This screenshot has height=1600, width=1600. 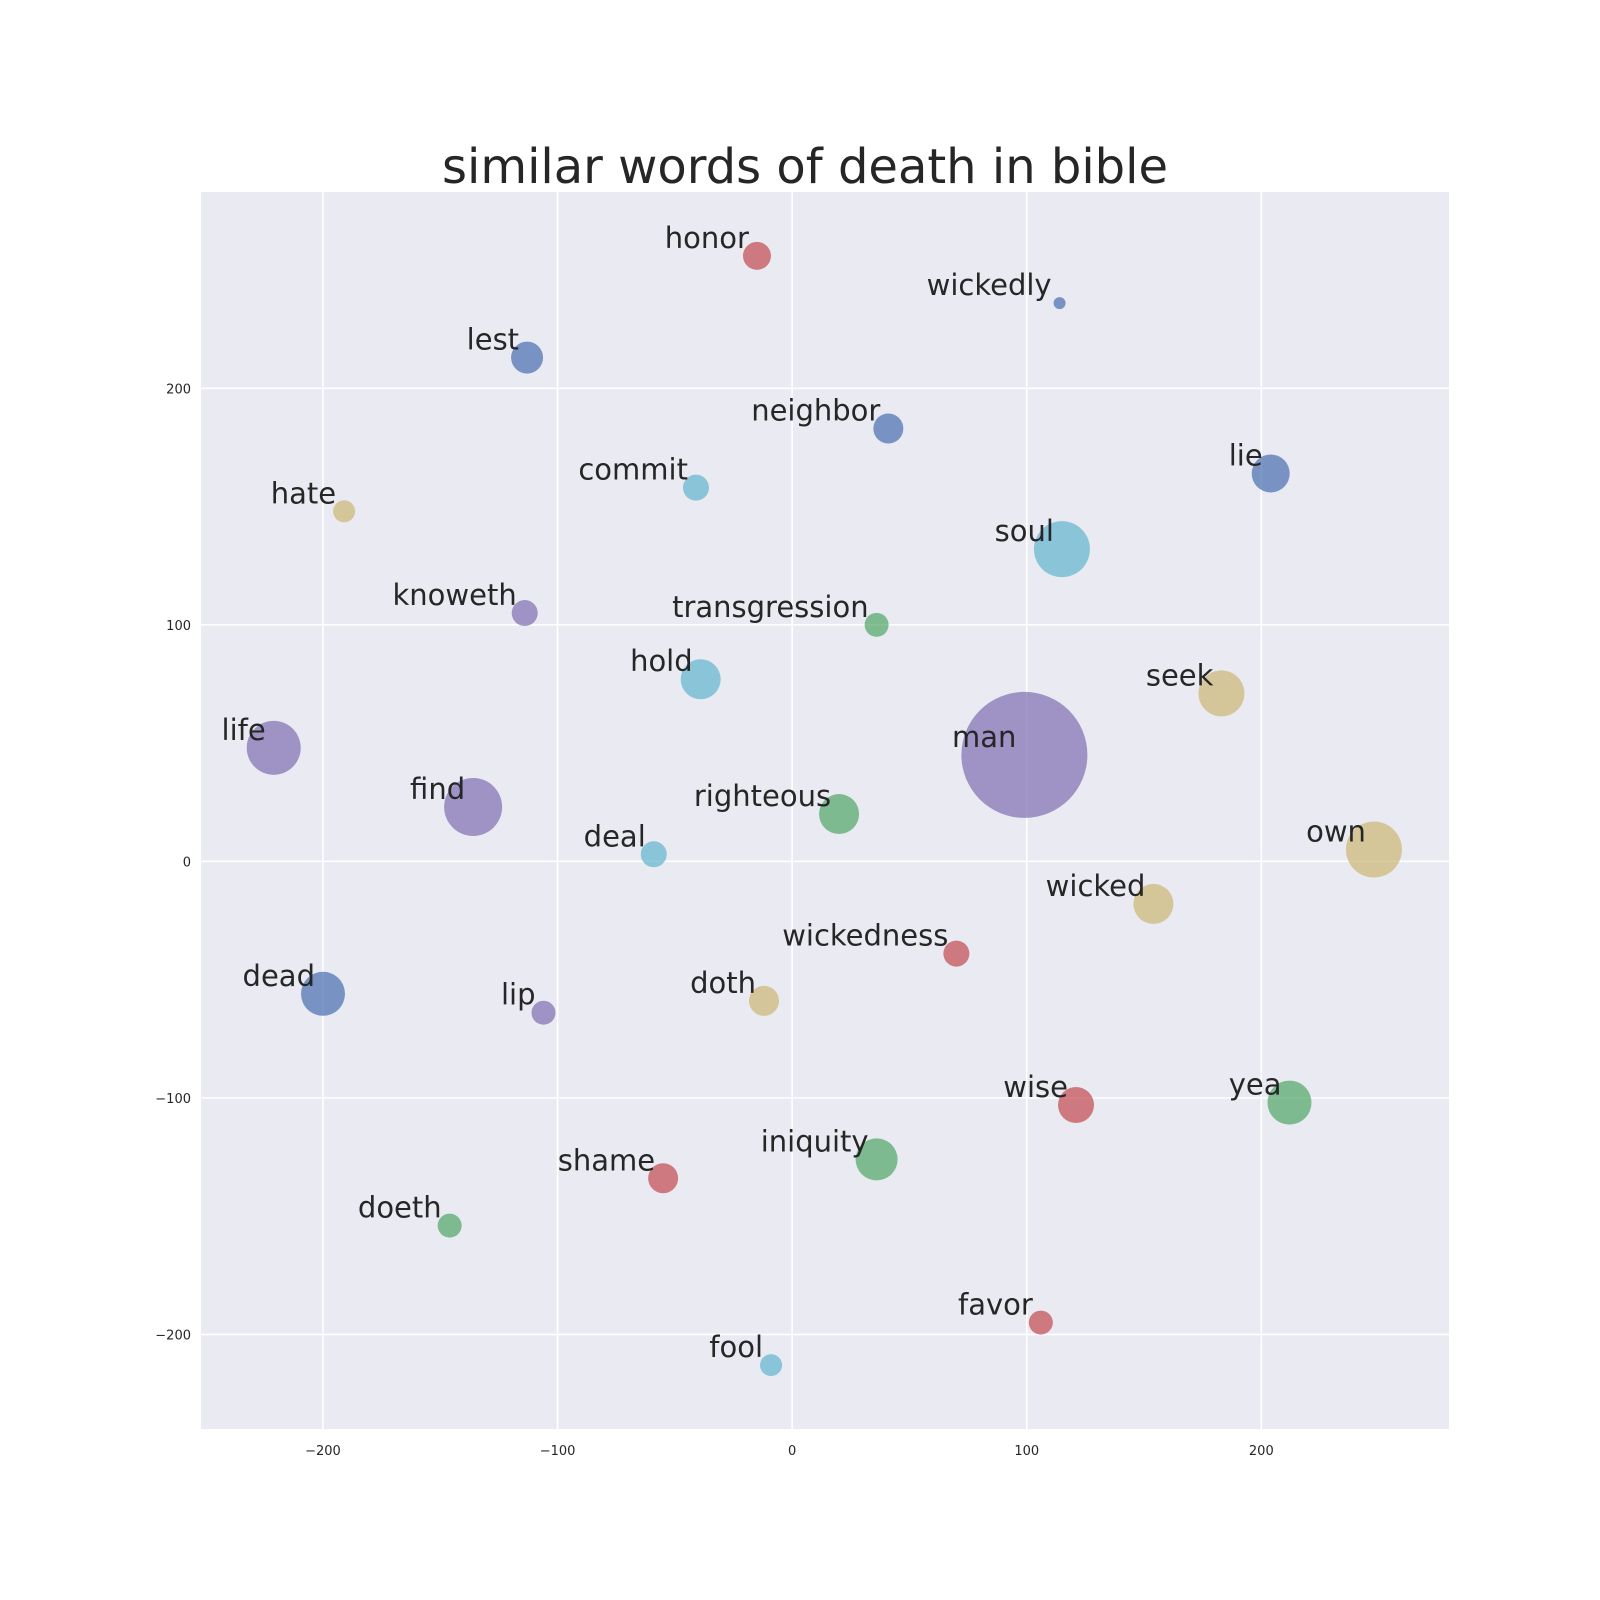 What do you see at coordinates (956, 953) in the screenshot?
I see `data-point-wickedness` at bounding box center [956, 953].